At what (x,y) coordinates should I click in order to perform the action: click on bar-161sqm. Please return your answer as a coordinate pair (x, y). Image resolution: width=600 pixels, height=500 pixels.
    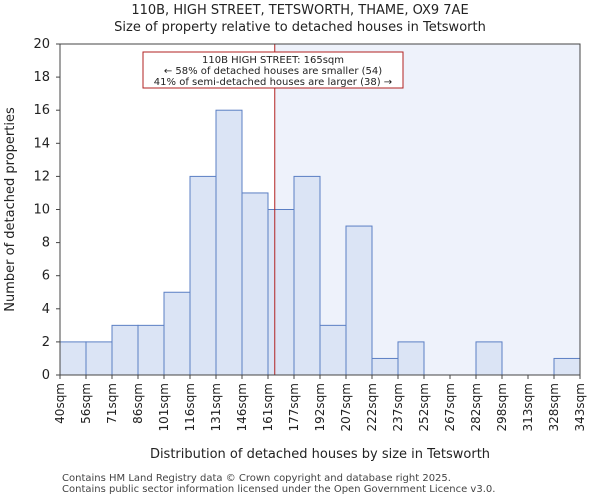
    Looking at the image, I should click on (281, 292).